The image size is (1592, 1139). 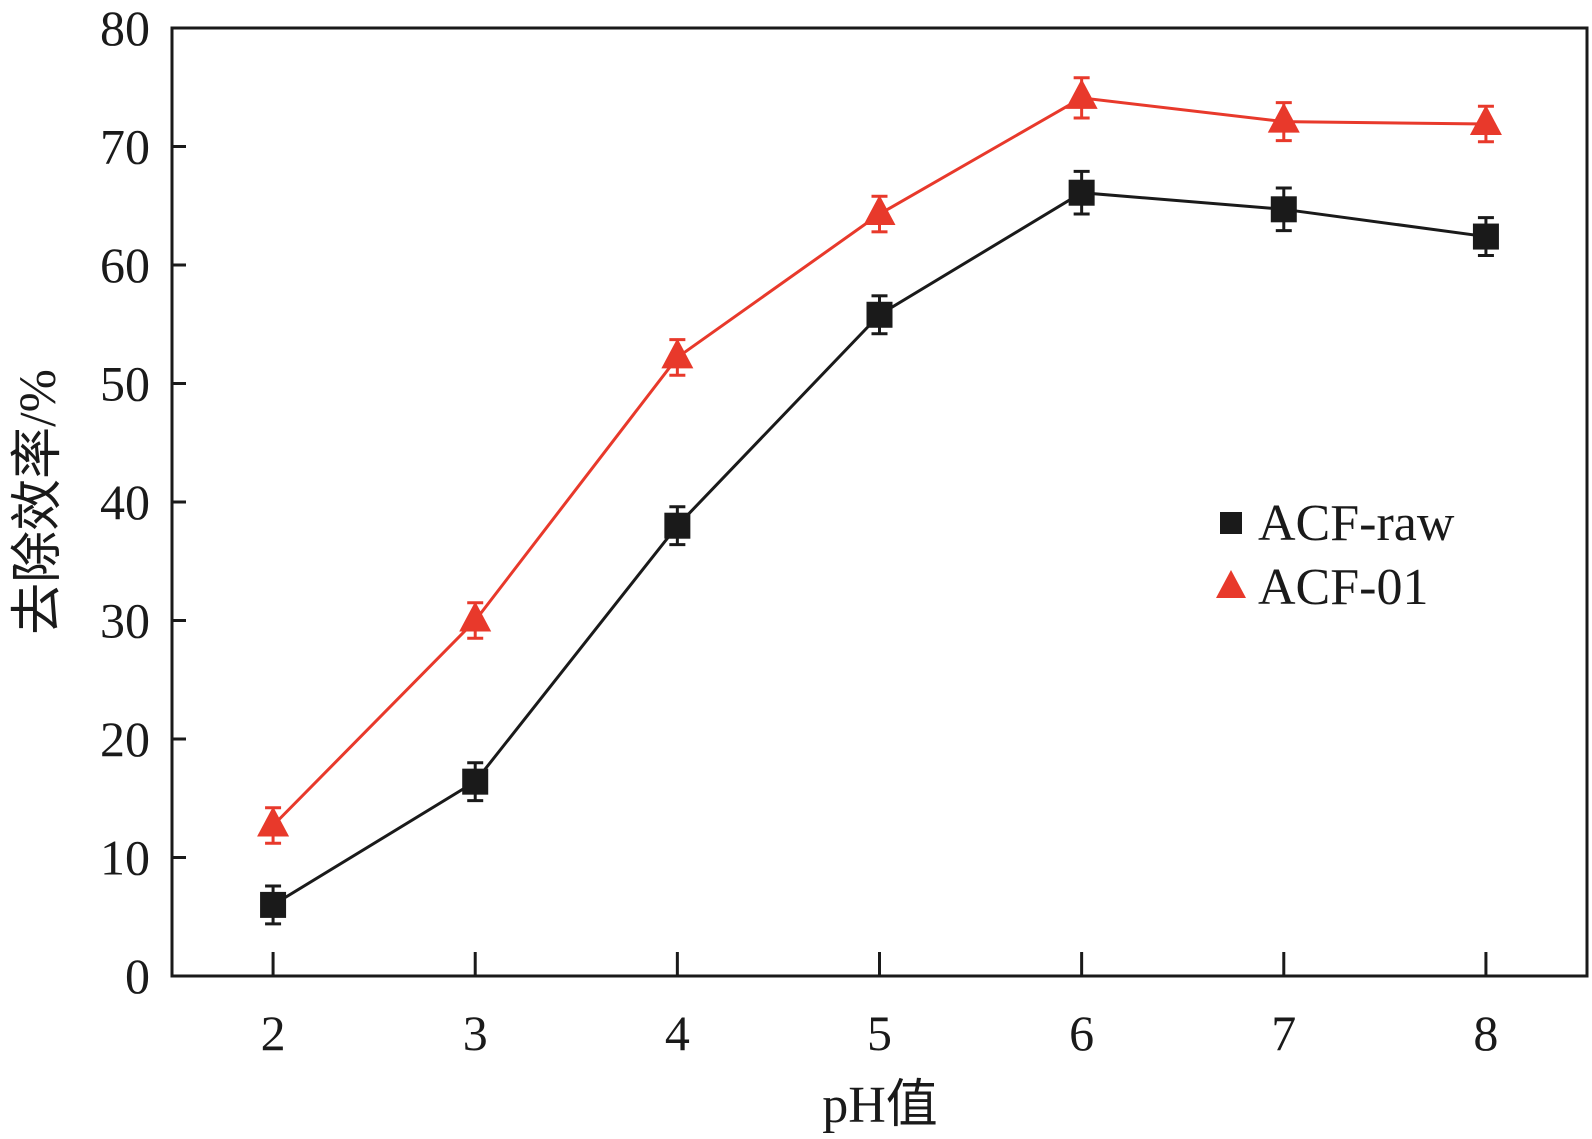 What do you see at coordinates (1081, 1033) in the screenshot?
I see `x-tick-label: 6` at bounding box center [1081, 1033].